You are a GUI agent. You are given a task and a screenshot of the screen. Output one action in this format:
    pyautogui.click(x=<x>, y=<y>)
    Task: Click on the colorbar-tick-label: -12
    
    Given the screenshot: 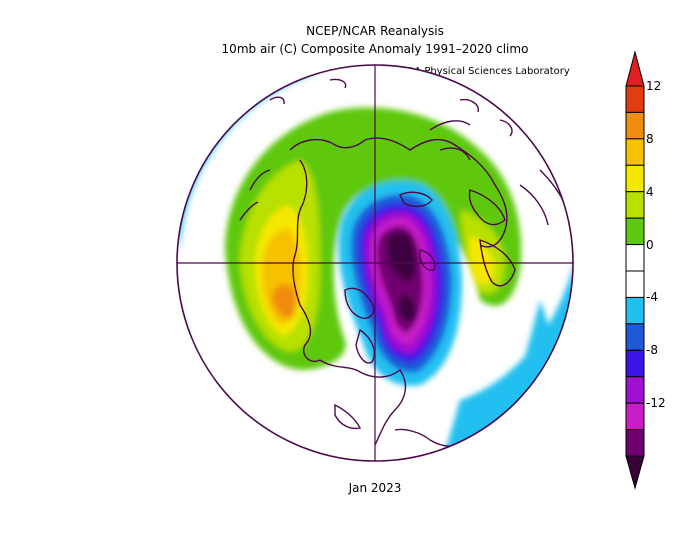 What is the action you would take?
    pyautogui.click(x=656, y=403)
    